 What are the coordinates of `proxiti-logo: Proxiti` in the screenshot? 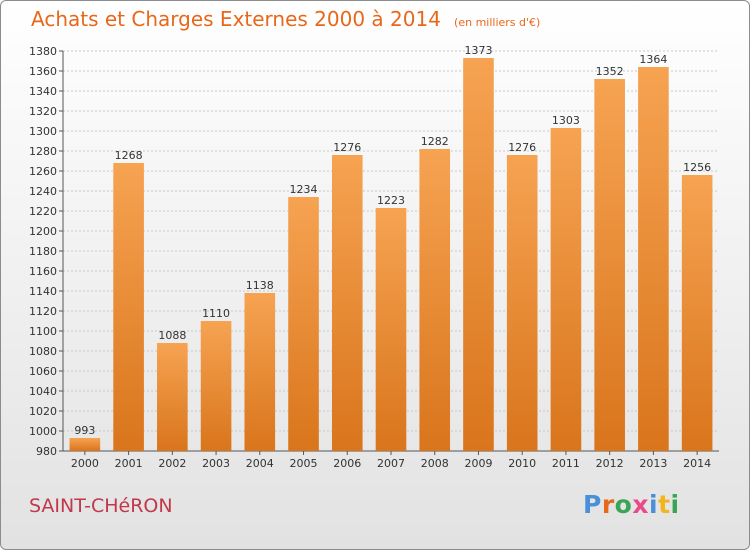 It's located at (631, 504).